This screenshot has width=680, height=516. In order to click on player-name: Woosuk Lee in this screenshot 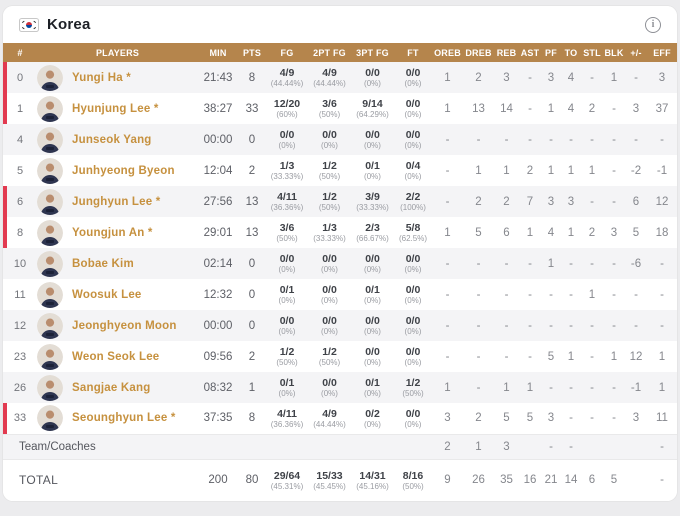, I will do `click(107, 294)`.